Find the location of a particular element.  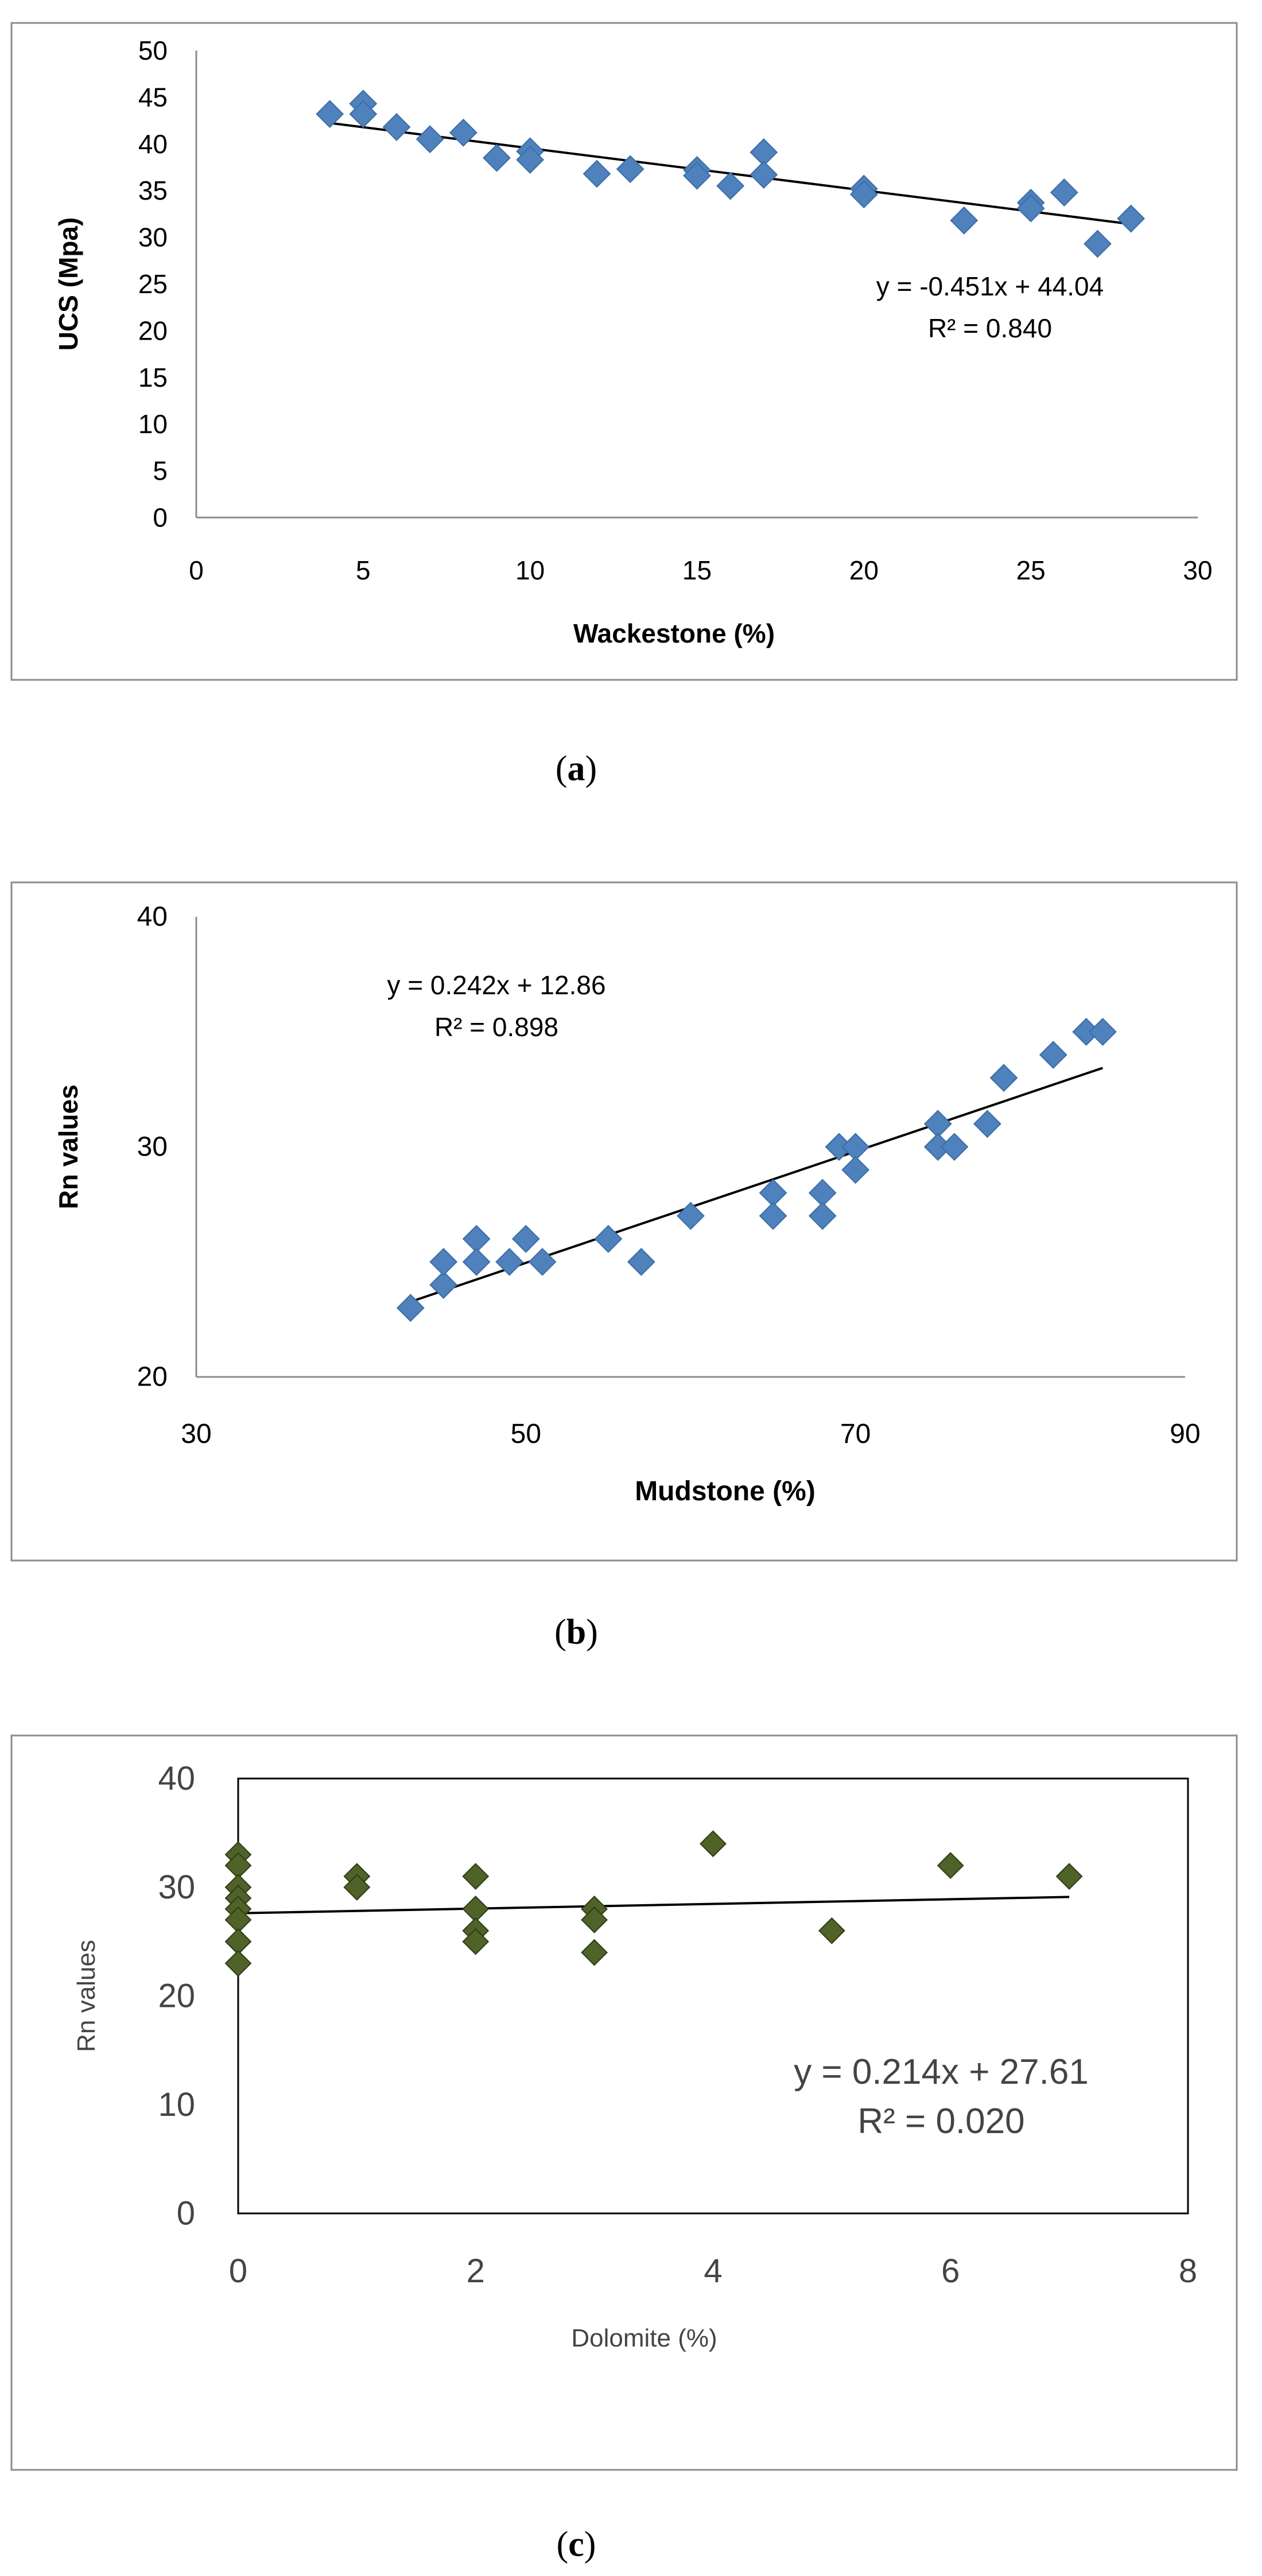

x-tick-label: 5 is located at coordinates (363, 570).